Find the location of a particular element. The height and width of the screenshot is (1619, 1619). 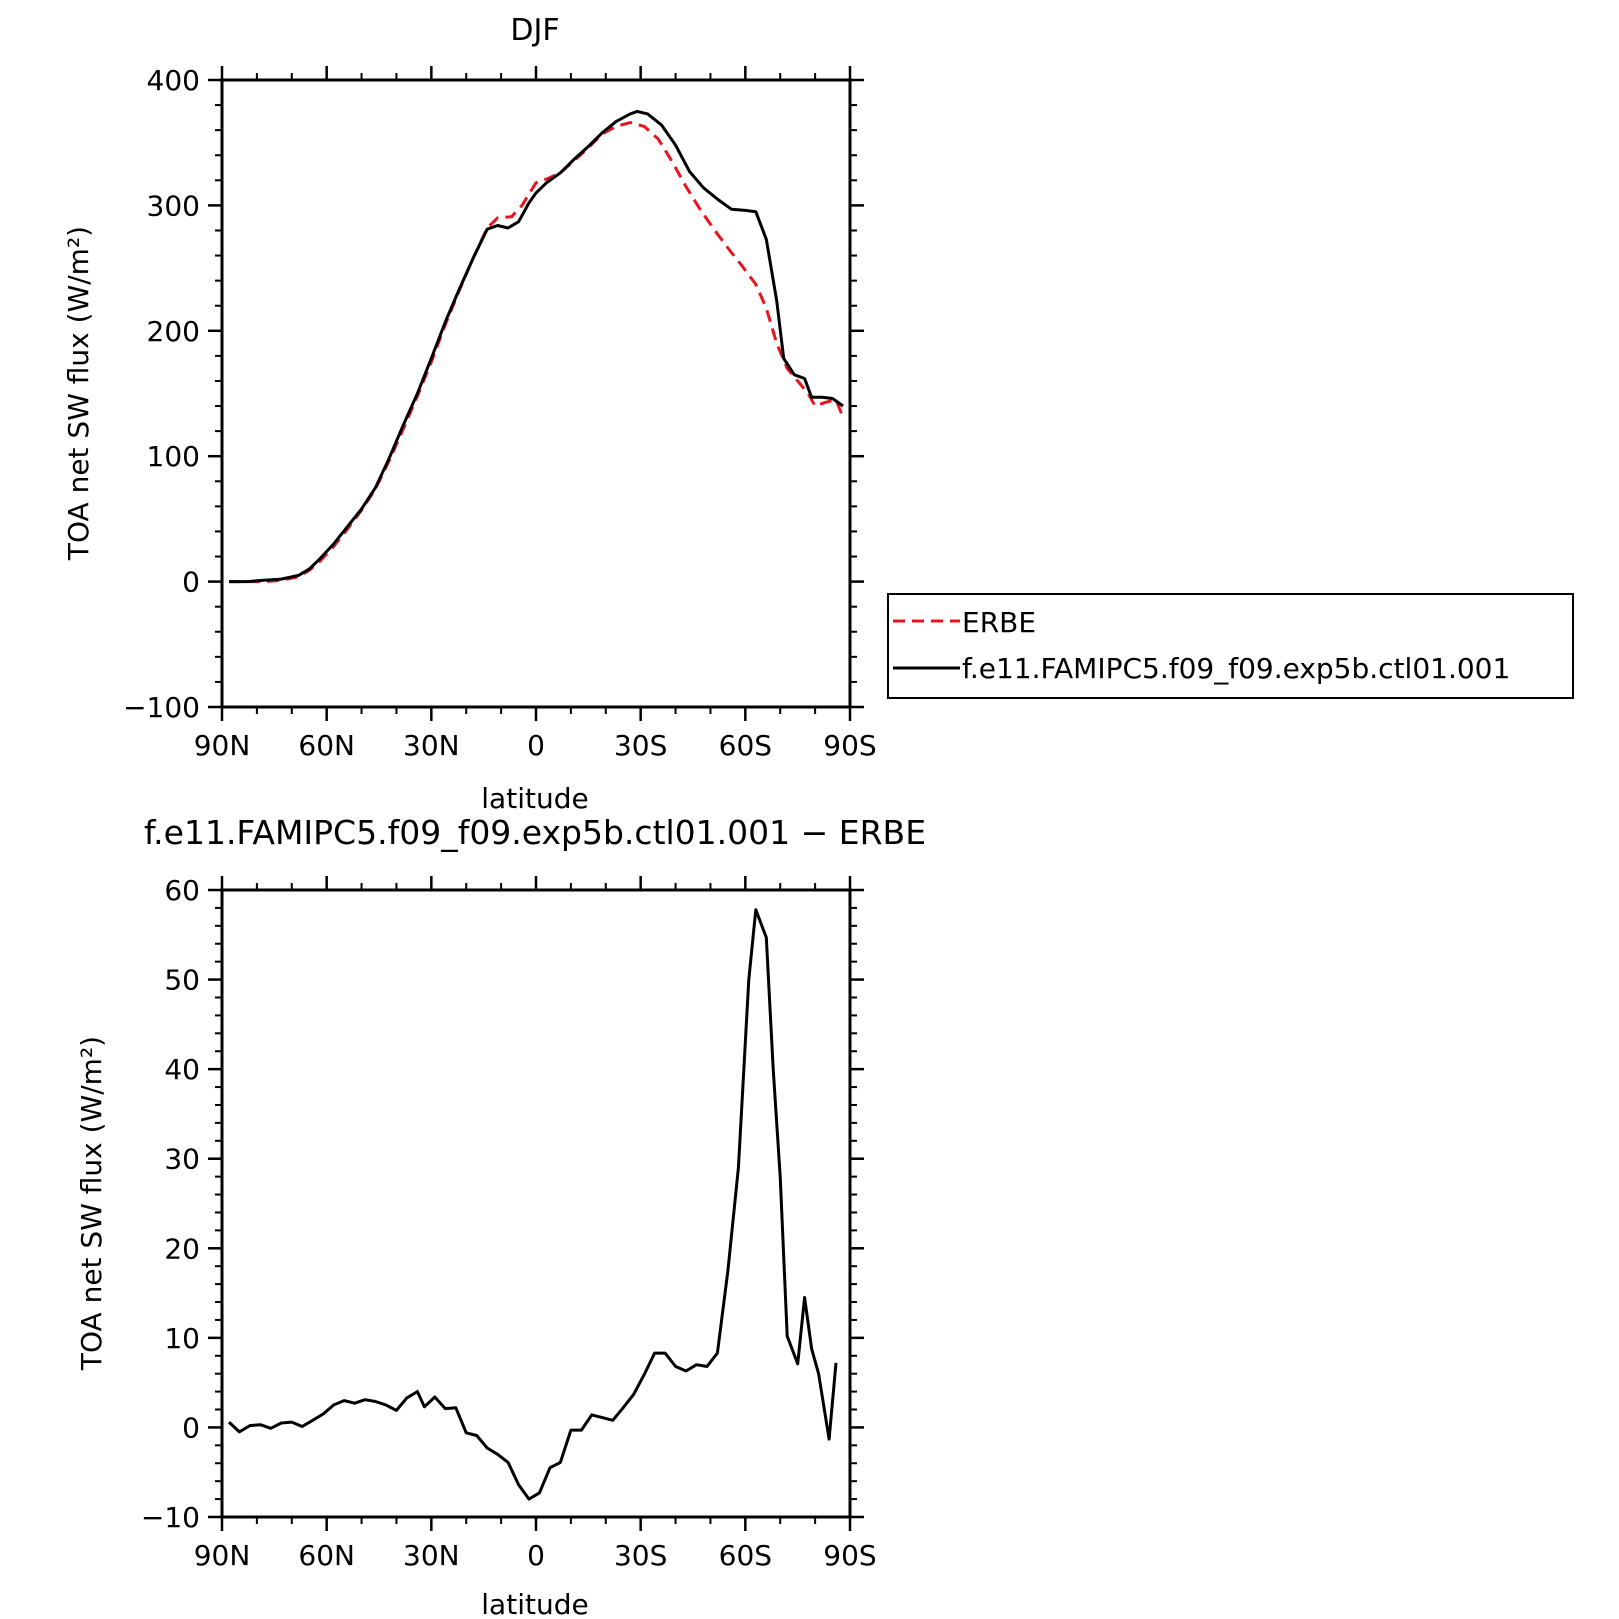

chart-title: DJF is located at coordinates (534, 30).